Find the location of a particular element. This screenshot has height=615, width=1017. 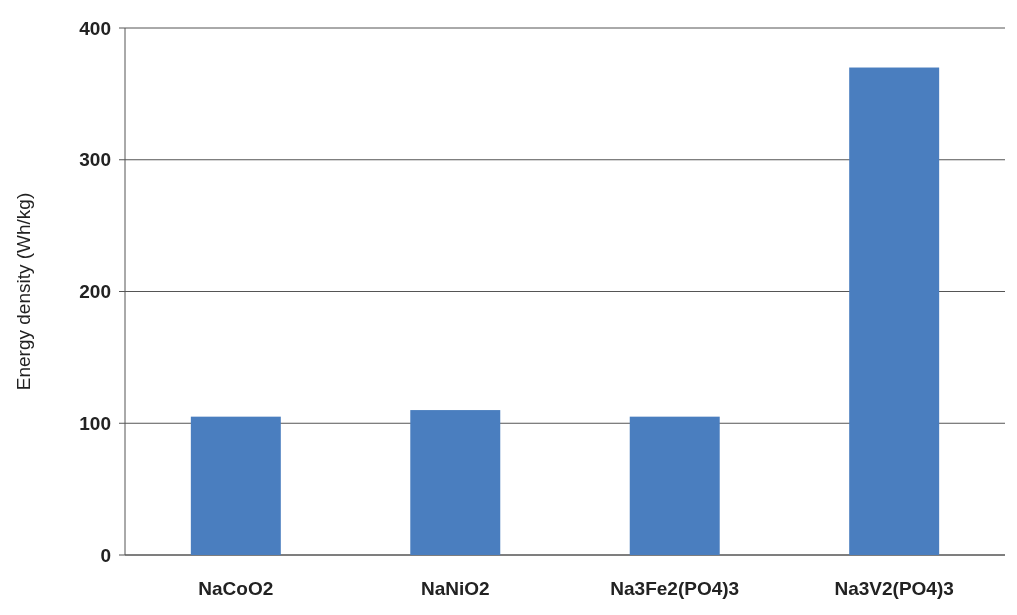

y-tick-label: 100 is located at coordinates (95, 423).